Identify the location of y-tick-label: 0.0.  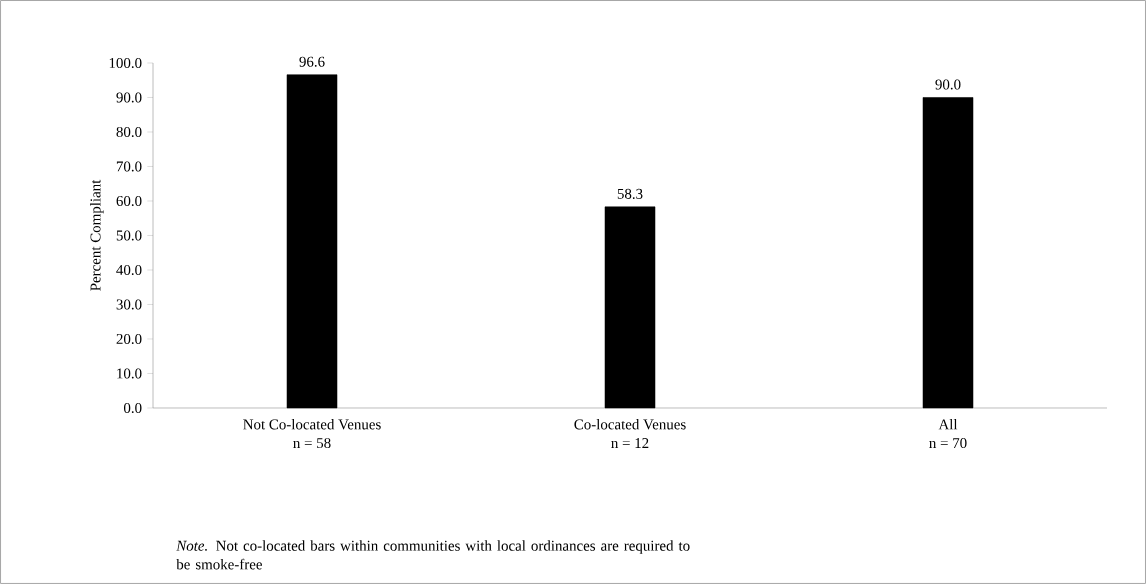
(132, 408).